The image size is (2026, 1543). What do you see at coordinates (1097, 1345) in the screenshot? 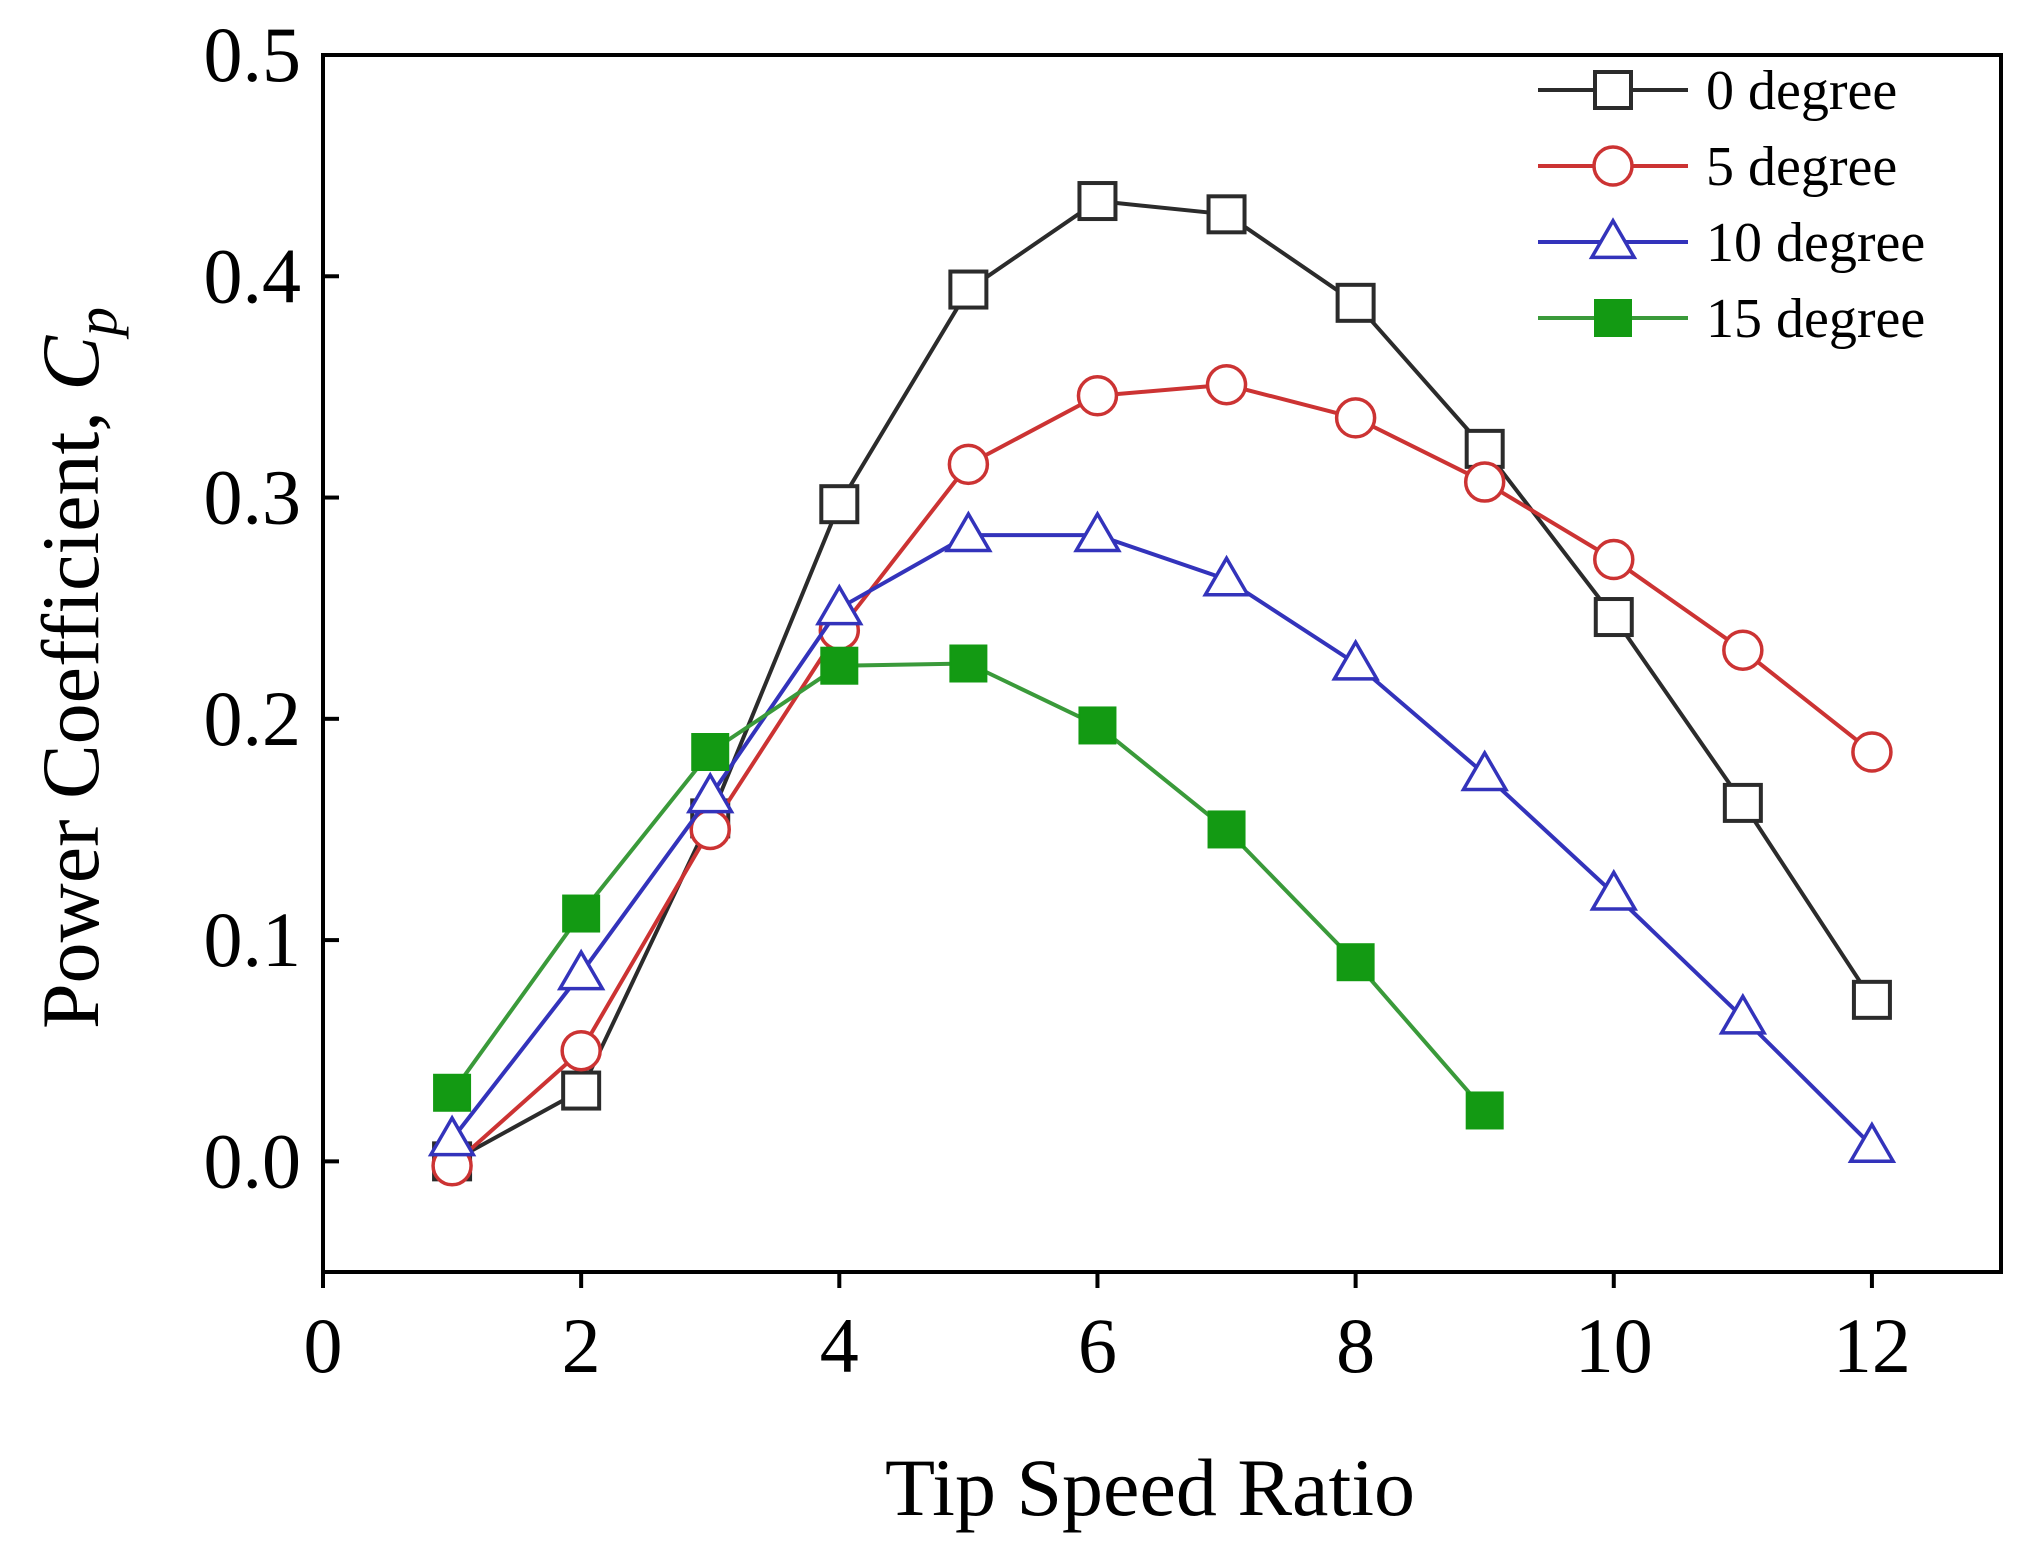
I see `x-tick-label: 6` at bounding box center [1097, 1345].